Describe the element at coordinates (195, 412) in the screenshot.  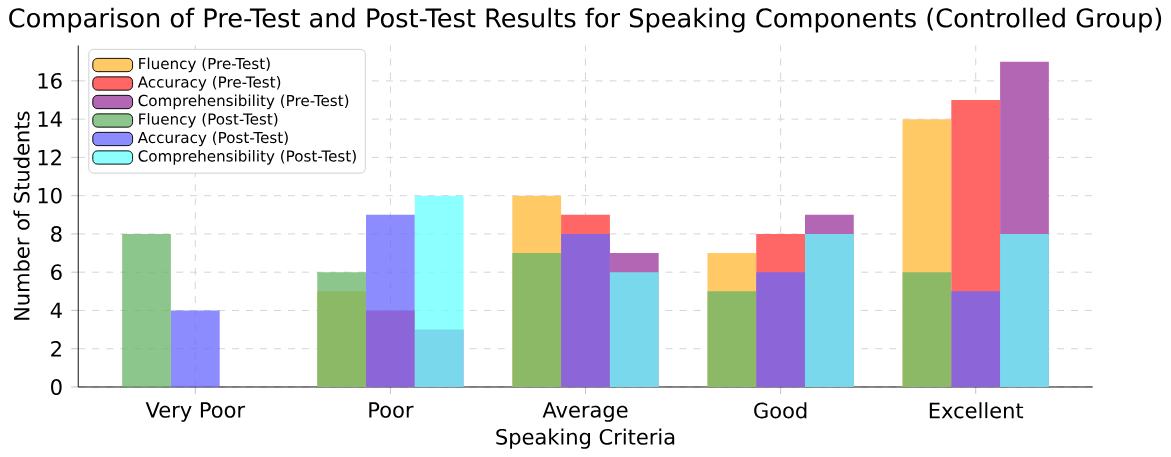
I see `x-tick-label: Very Poor` at that location.